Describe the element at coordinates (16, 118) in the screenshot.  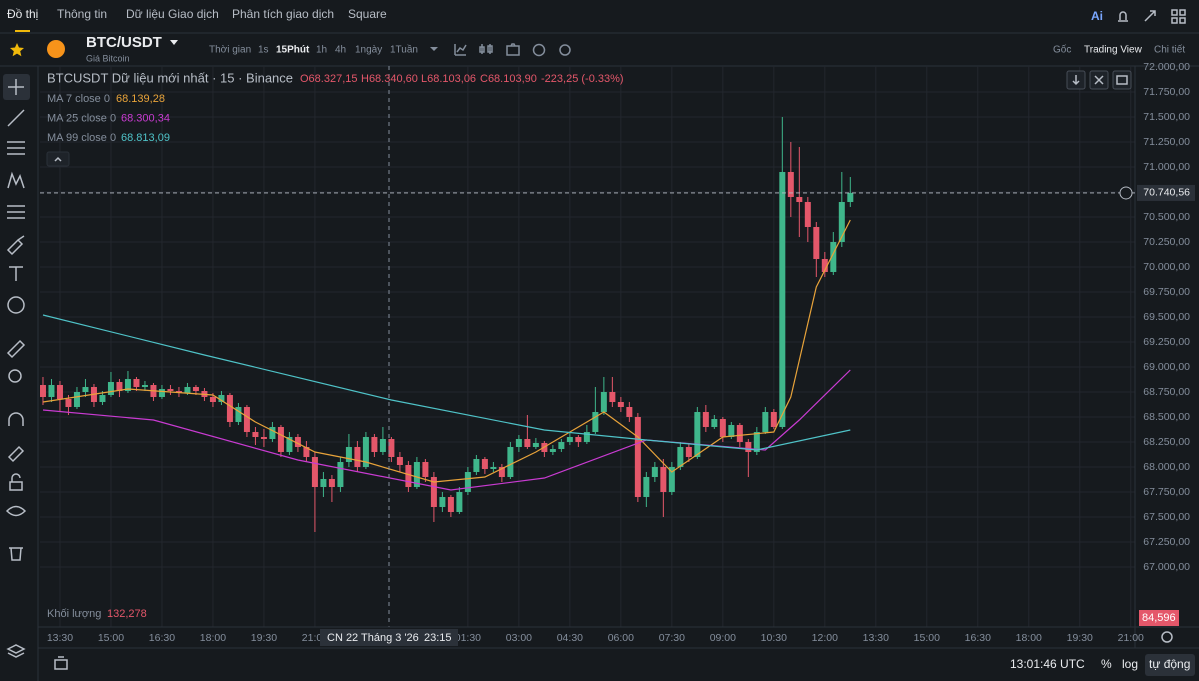
I see `trendline-tool` at that location.